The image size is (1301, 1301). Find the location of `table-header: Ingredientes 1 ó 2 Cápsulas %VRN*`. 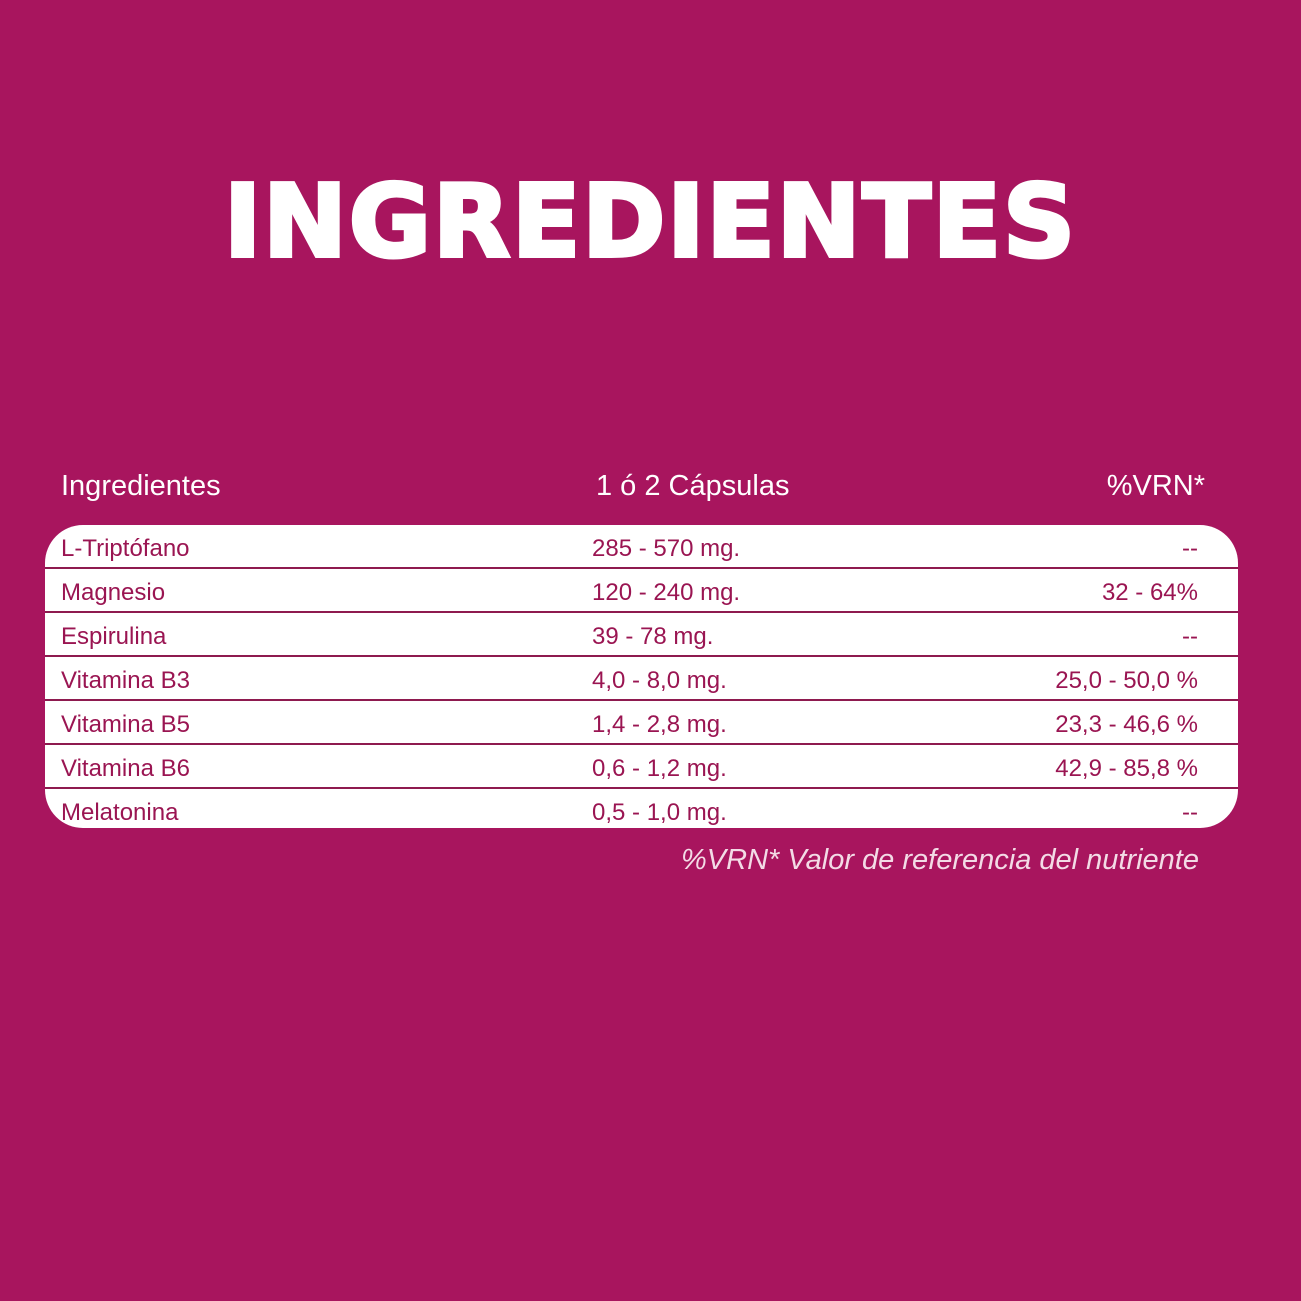

table-header: Ingredientes 1 ó 2 Cápsulas %VRN* is located at coordinates (650, 486).